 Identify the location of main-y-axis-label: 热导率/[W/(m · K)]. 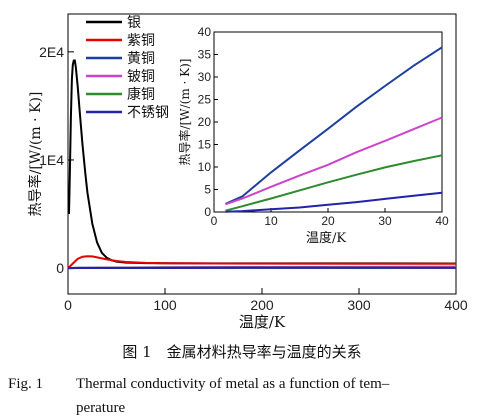
(35, 154).